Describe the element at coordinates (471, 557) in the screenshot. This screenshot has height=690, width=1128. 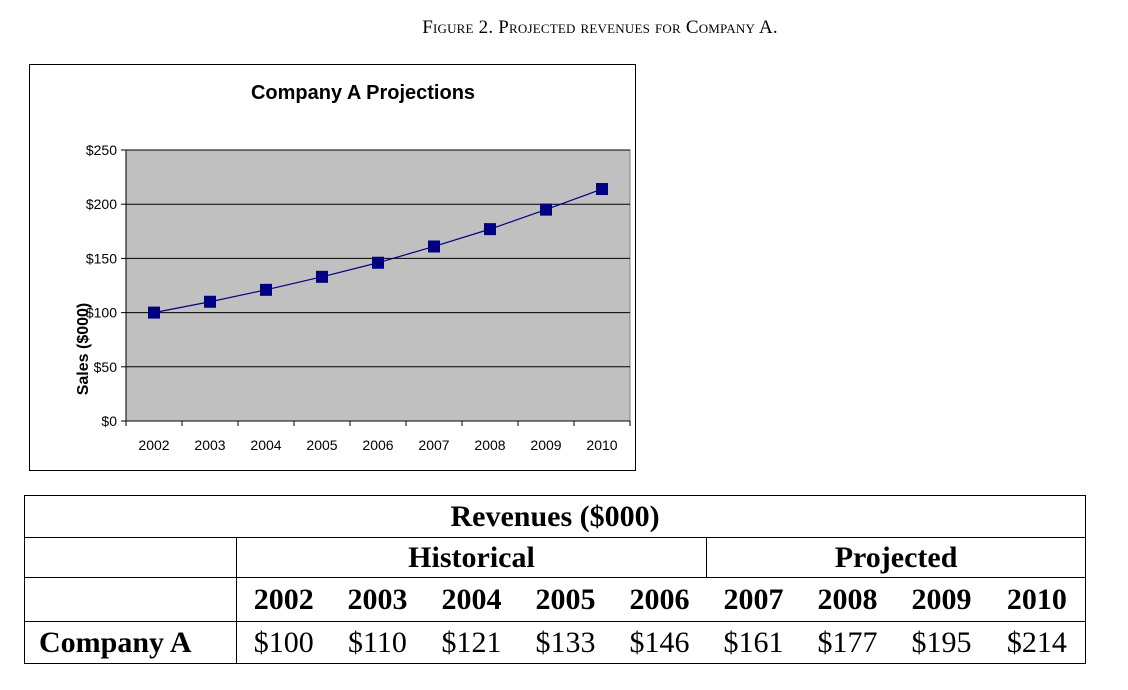
I see `group-historical: Historical` at that location.